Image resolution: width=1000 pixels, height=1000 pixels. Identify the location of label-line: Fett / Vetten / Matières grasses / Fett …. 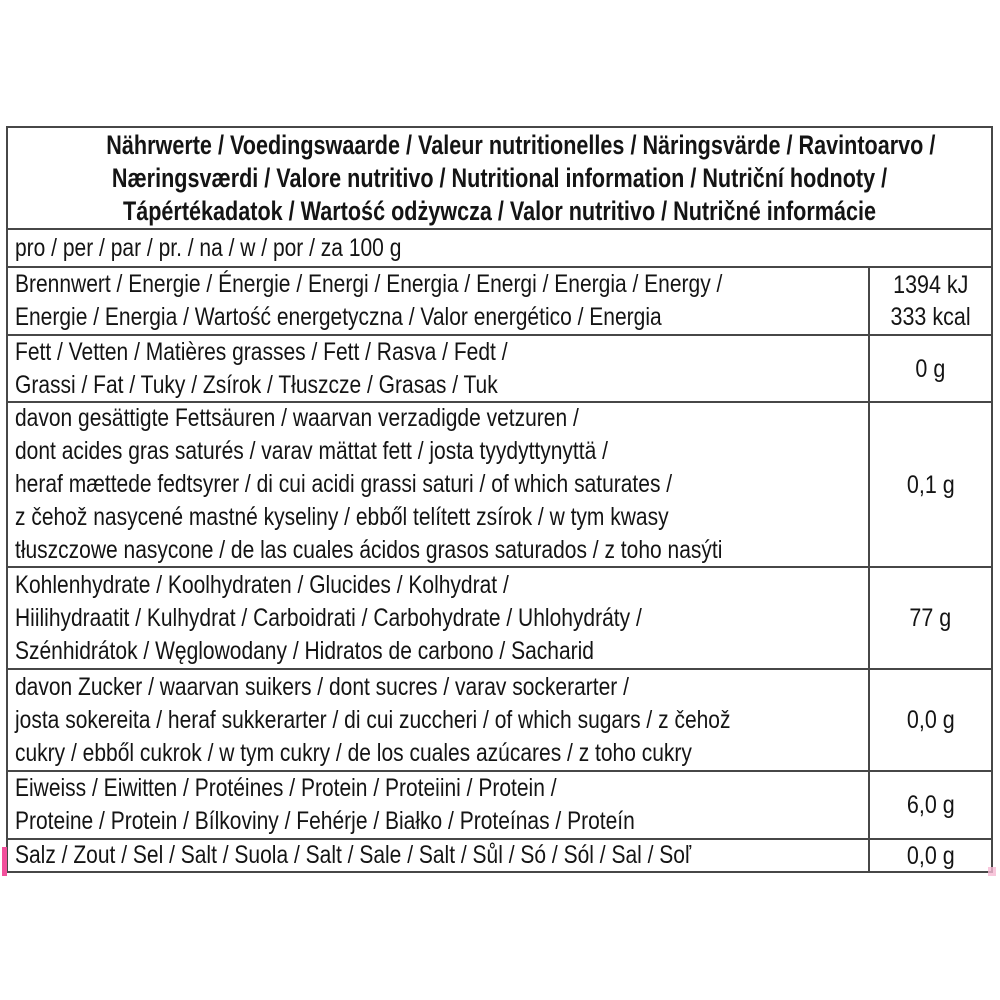
(261, 351).